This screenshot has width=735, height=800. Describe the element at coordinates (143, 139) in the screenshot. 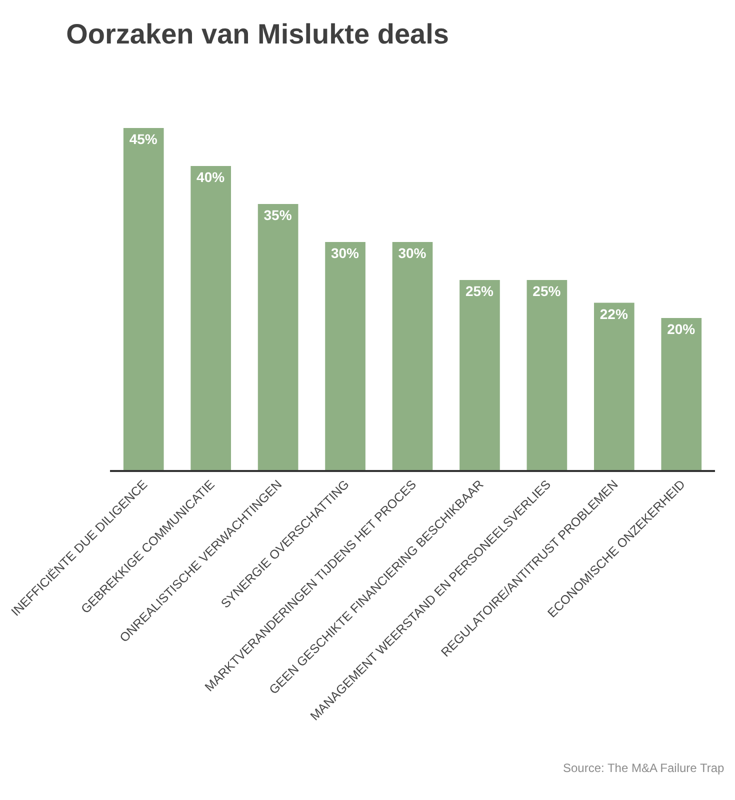

I see `data-label: 45%` at that location.